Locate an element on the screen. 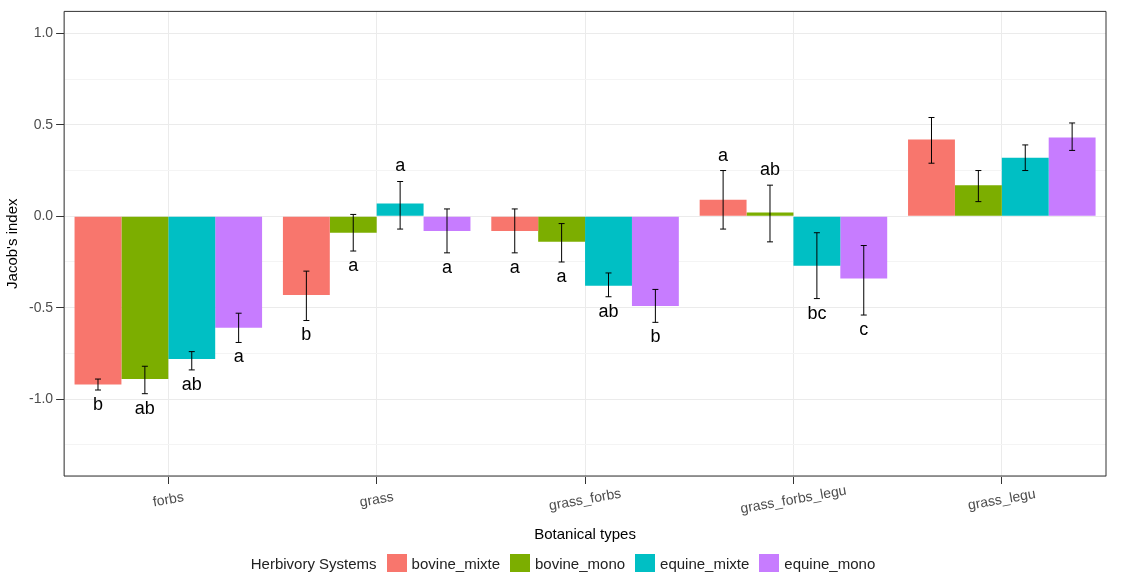 The height and width of the screenshot is (582, 1126). y-axis-title: Jacob's index is located at coordinates (12, 243).